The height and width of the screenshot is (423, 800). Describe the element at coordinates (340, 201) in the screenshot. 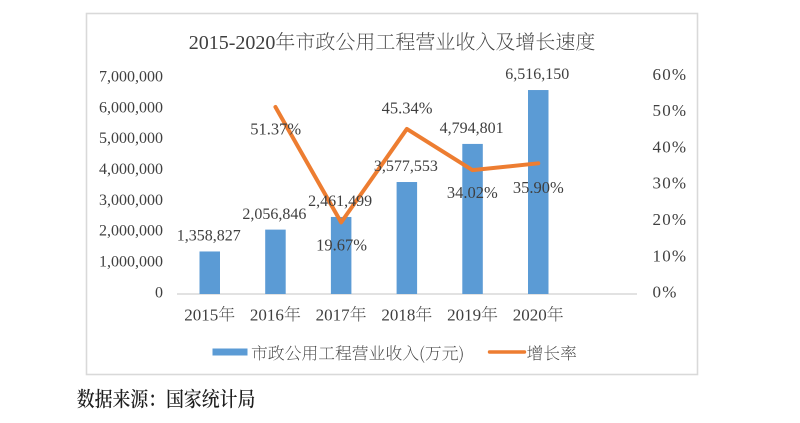

I see `svg-text: 2,461,499` at that location.